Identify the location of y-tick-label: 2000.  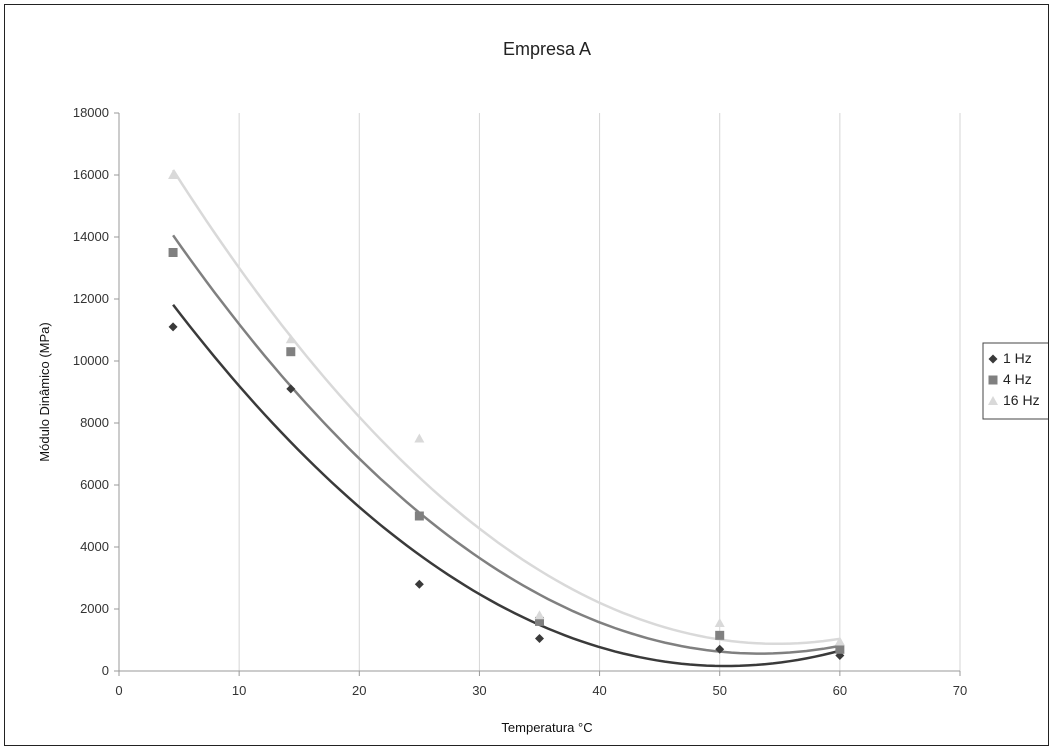
(94, 608).